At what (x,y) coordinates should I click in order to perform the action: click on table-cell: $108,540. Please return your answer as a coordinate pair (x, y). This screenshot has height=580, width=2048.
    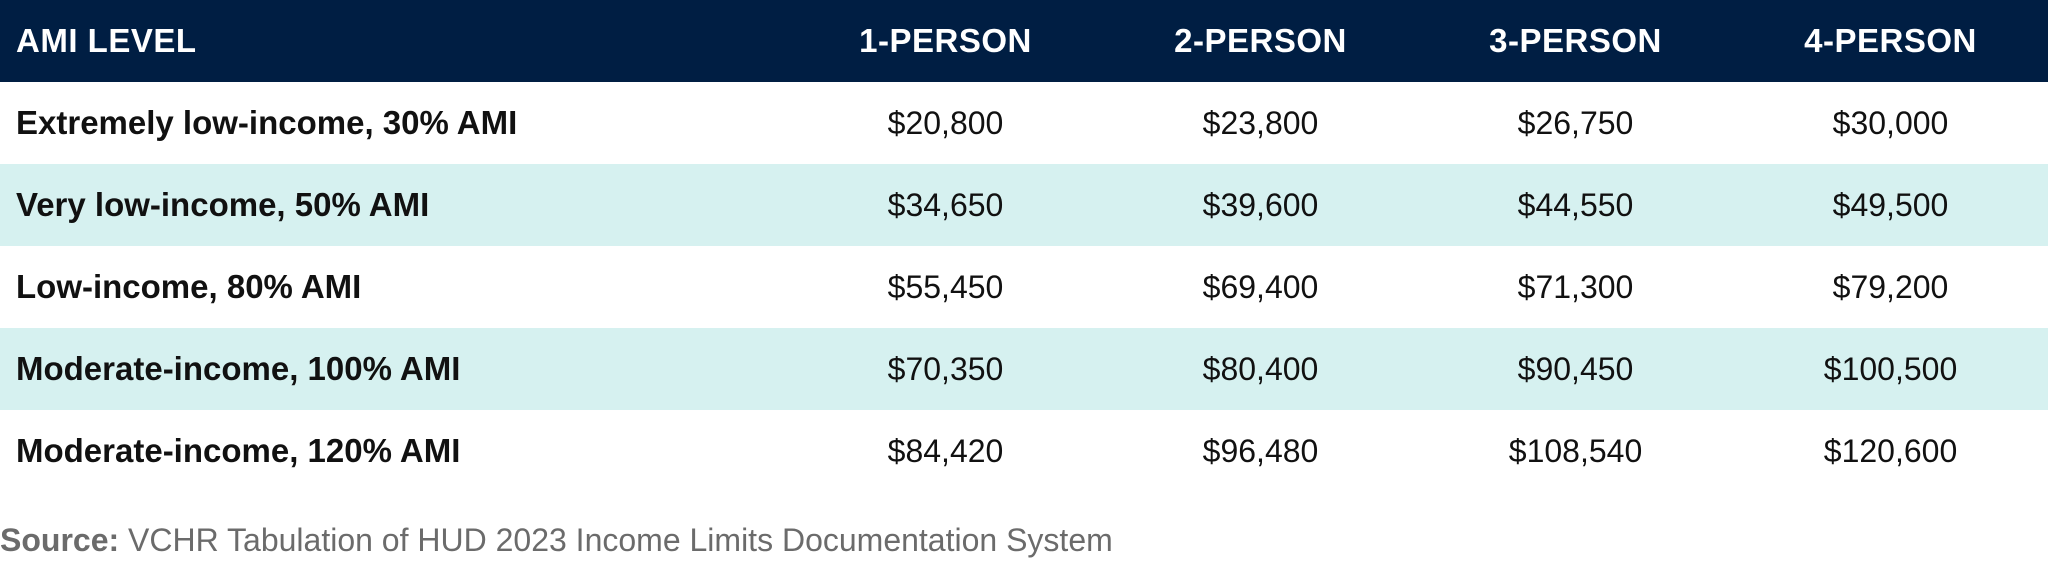
    Looking at the image, I should click on (1575, 450).